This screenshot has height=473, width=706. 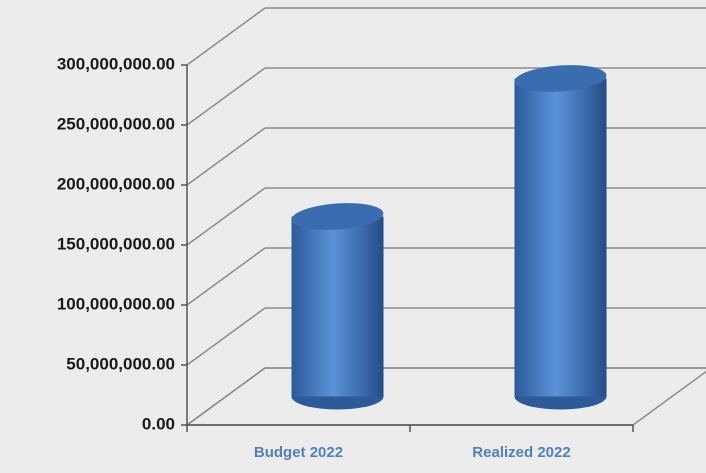 I want to click on floor, so click(x=445, y=396).